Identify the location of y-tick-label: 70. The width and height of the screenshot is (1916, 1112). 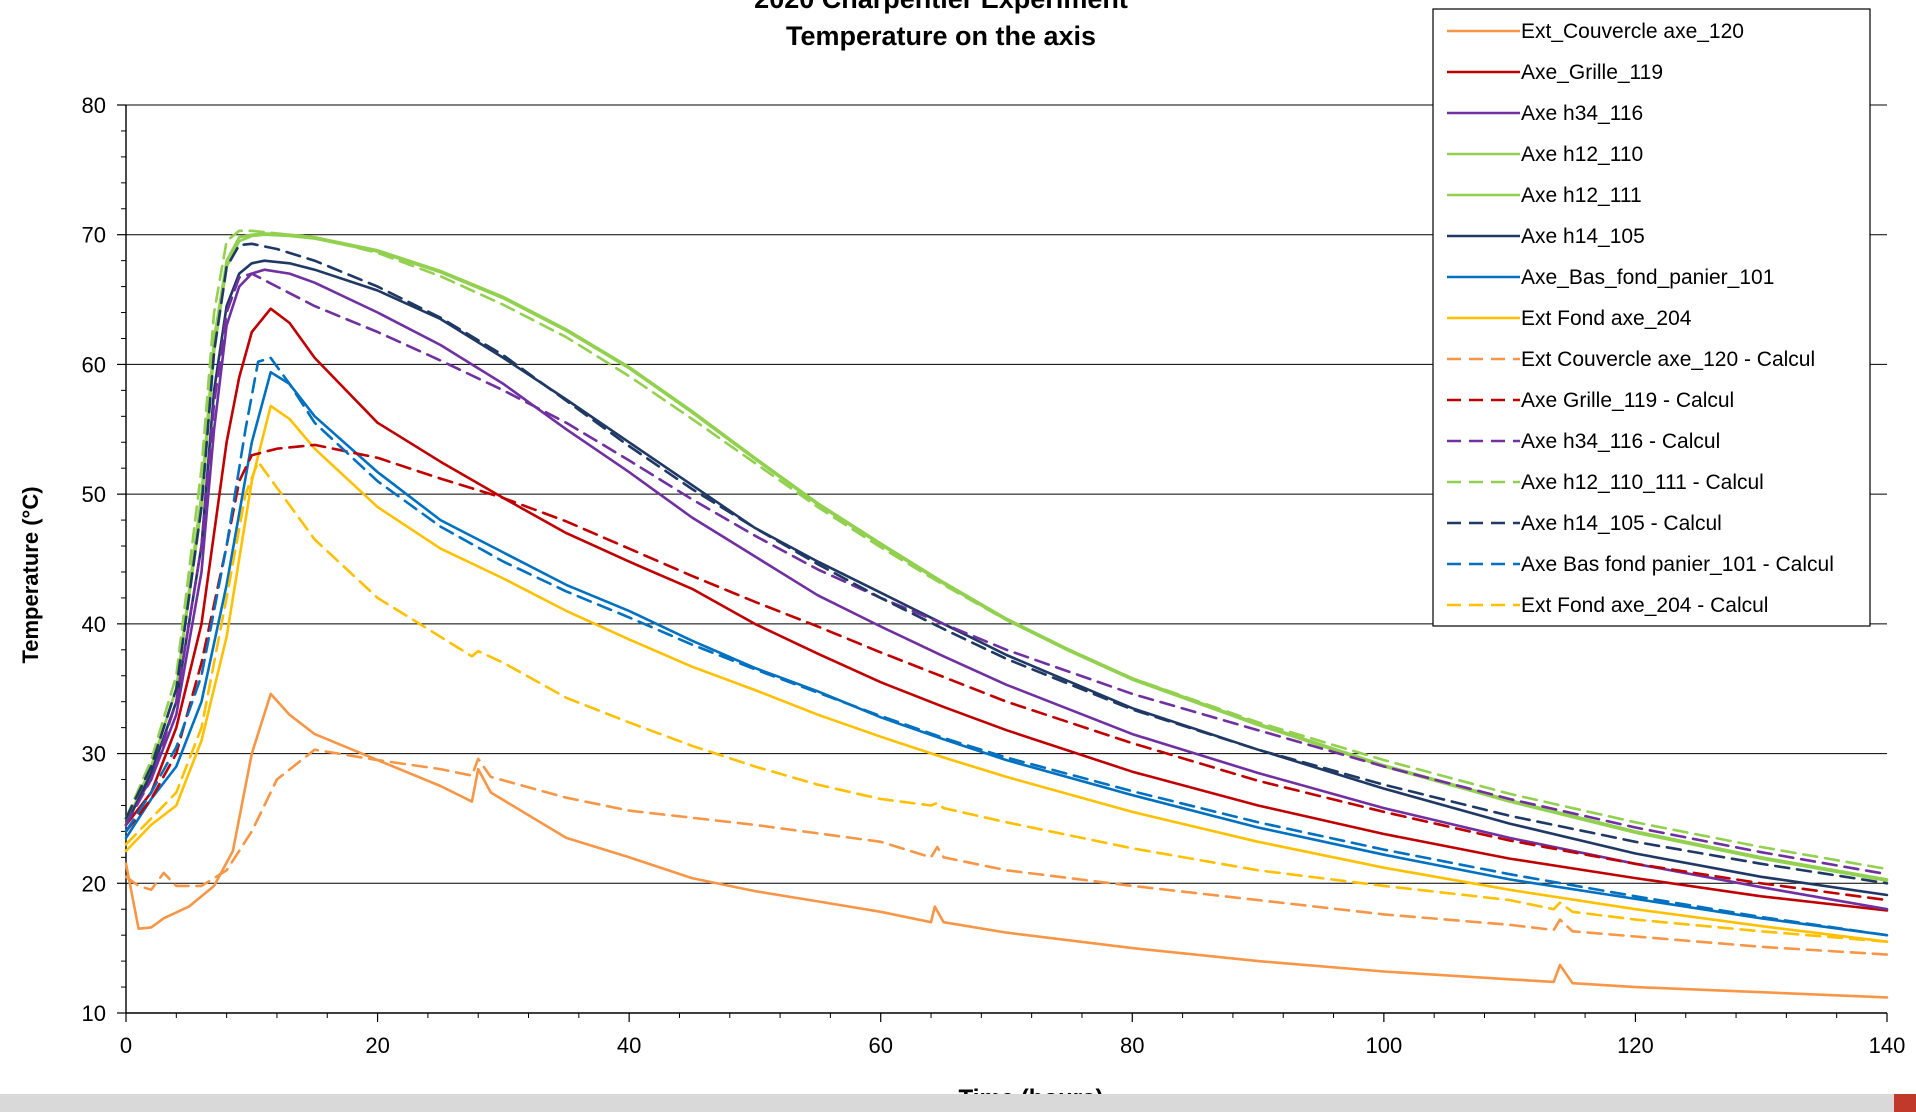
(94, 235).